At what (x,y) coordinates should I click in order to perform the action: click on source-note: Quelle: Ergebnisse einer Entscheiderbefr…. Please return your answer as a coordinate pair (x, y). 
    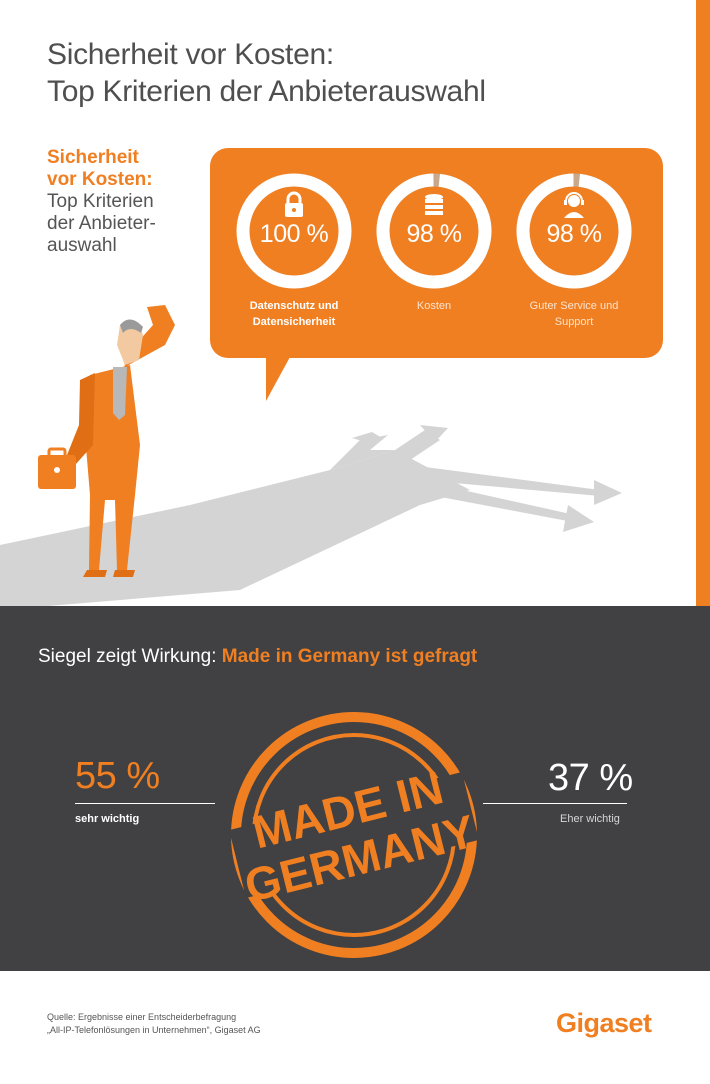
    Looking at the image, I should click on (154, 1024).